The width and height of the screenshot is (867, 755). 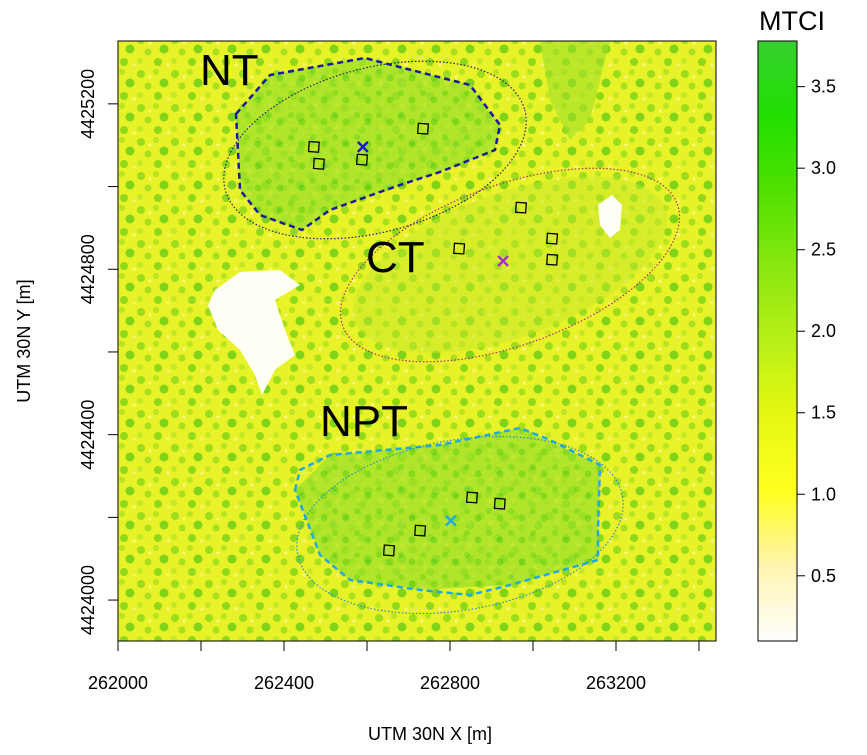 What do you see at coordinates (395, 257) in the screenshot?
I see `site-label: CT` at bounding box center [395, 257].